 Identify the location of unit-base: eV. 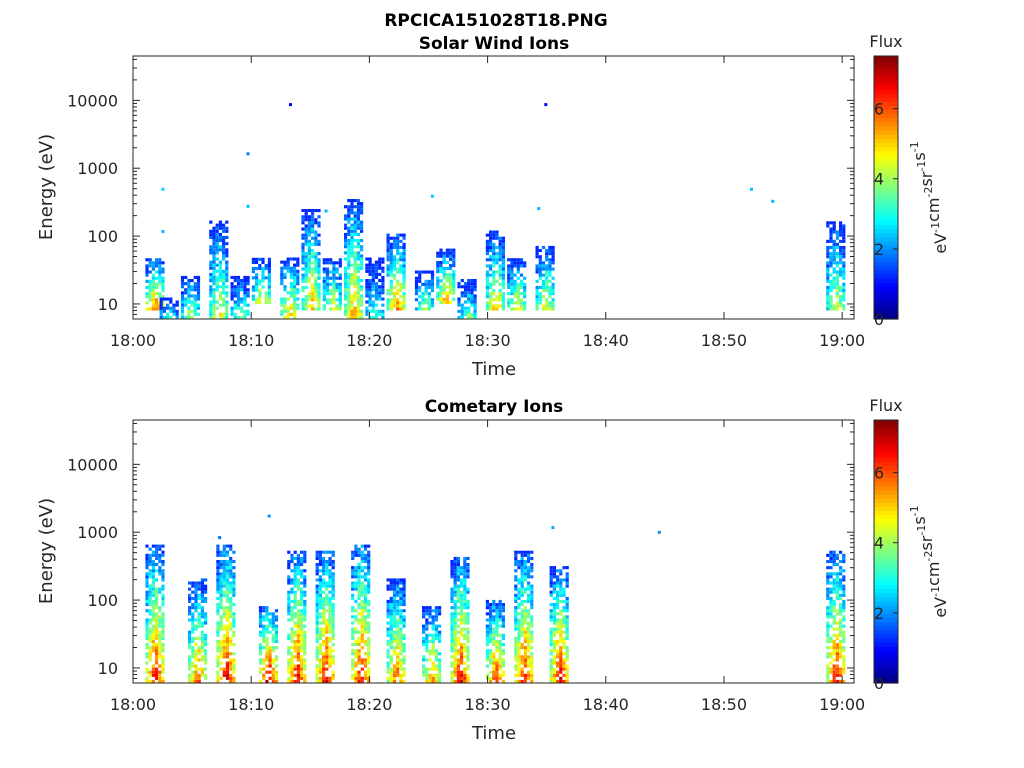
(940, 243).